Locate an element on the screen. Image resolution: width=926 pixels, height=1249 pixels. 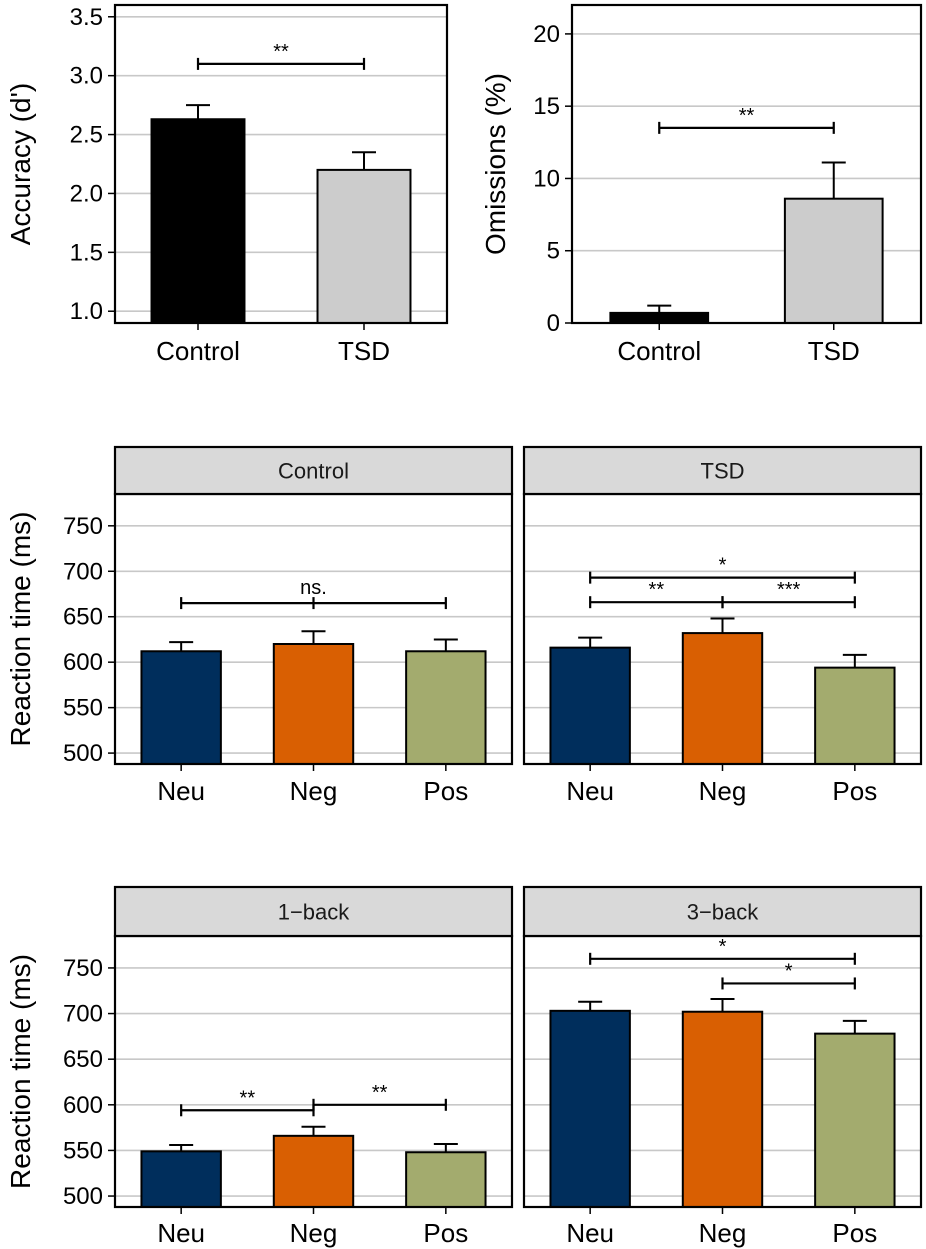
facet-panel: * * 3−back Neu Neg Pos is located at coordinates (722, 1066).